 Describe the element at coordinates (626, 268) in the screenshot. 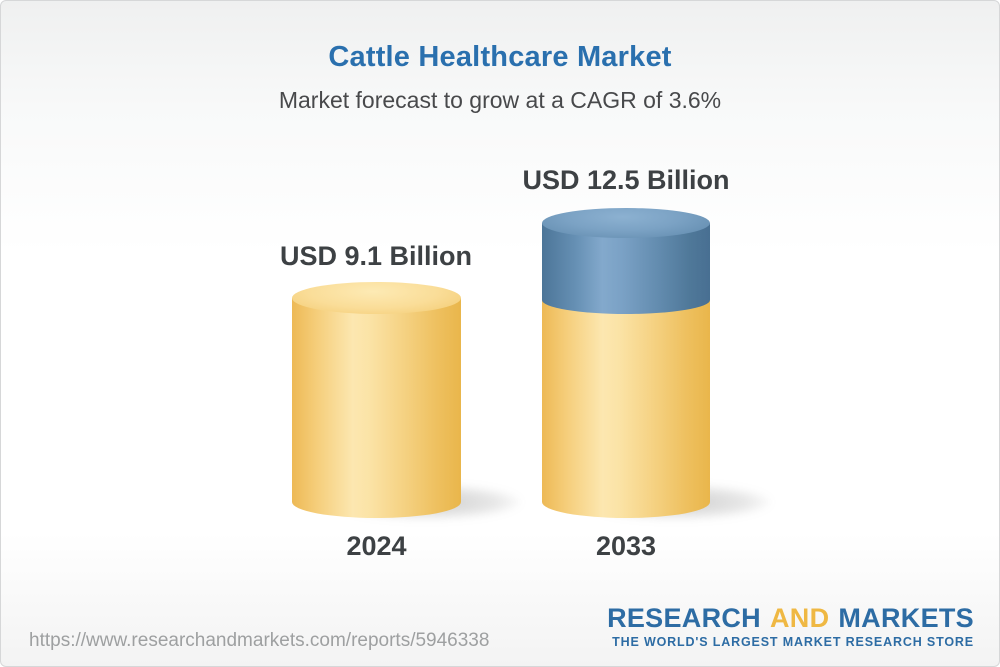

I see `cylinder-growth-segment-2033` at that location.